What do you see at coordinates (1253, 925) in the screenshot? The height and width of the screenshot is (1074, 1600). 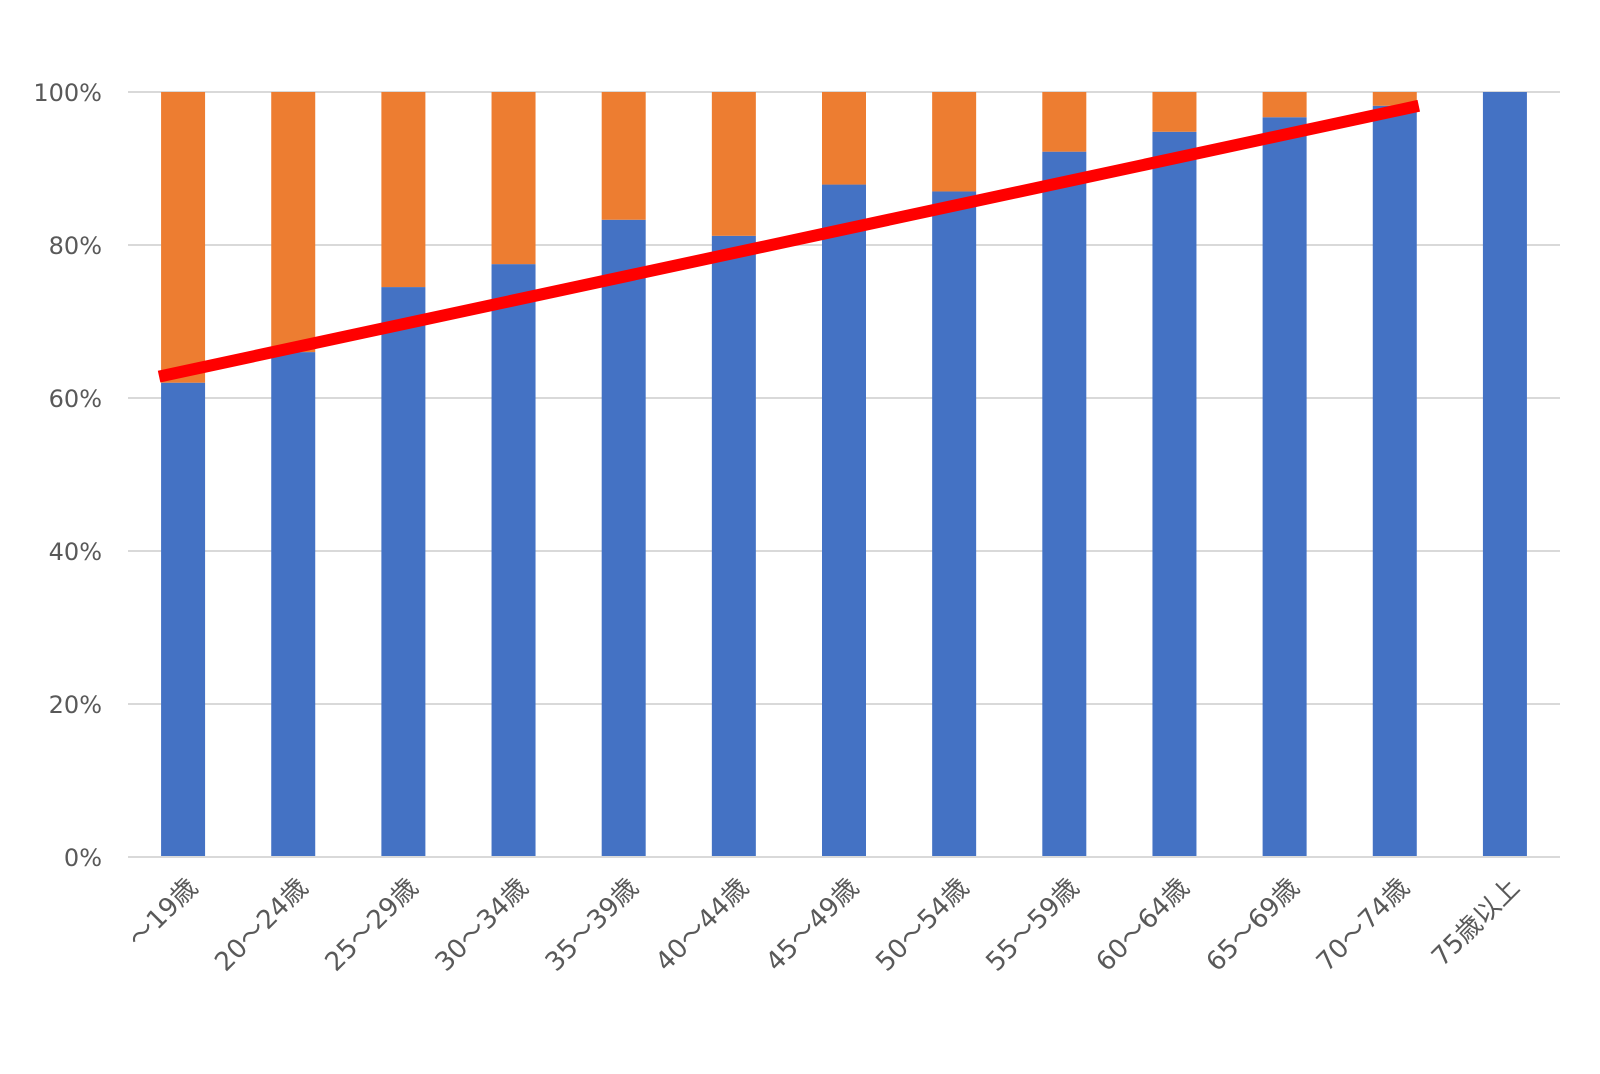 I see `x-category-label: 65～69歳` at bounding box center [1253, 925].